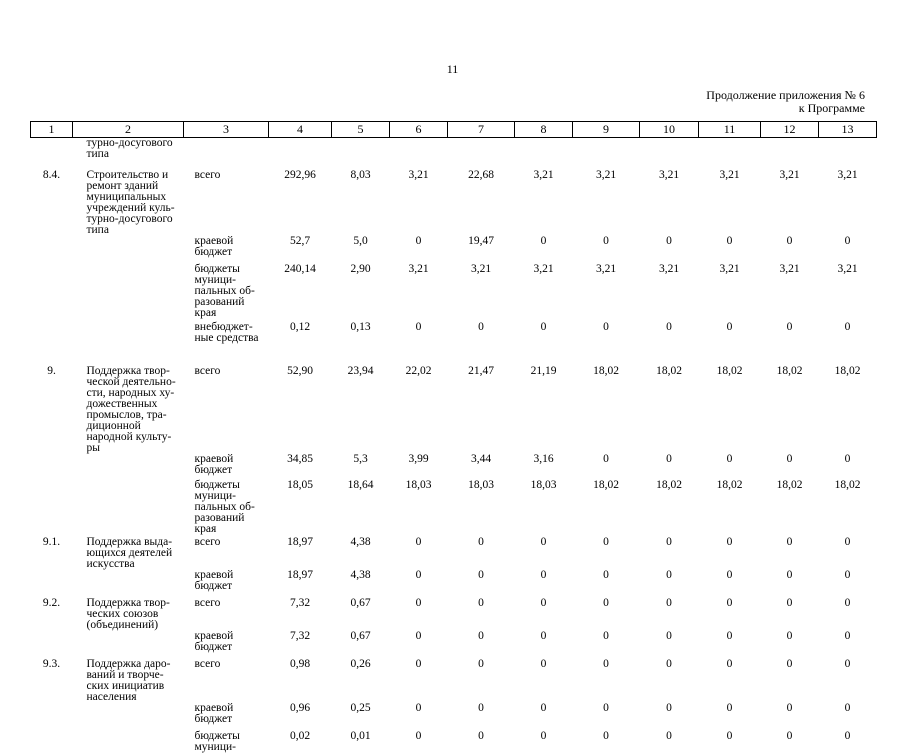 The image size is (905, 753). I want to click on amount-cell: 19,47, so click(481, 241).